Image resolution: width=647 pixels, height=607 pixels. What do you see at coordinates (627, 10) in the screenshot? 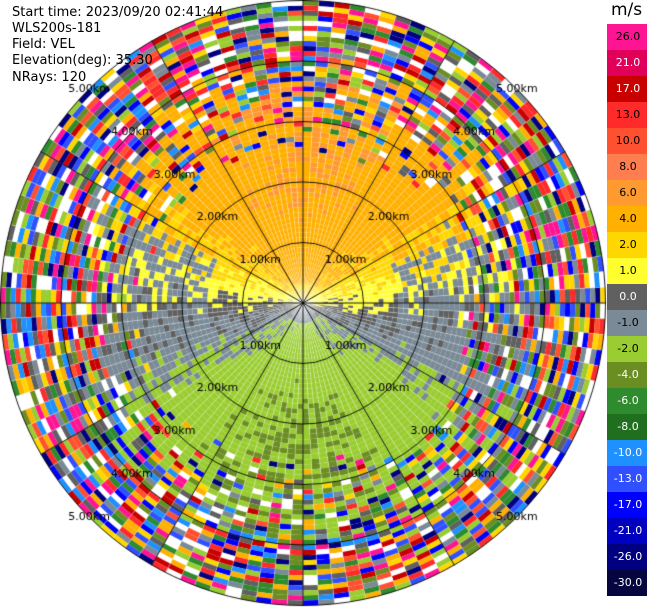
I see `colorbar-units: m/s` at bounding box center [627, 10].